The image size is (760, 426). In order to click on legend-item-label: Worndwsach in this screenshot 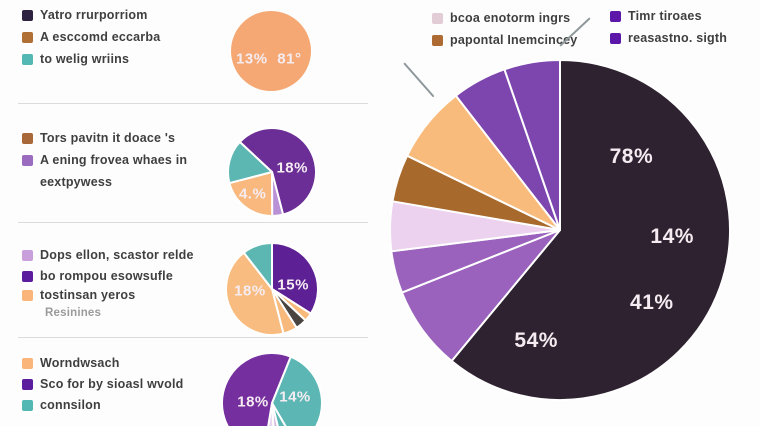, I will do `click(80, 363)`.